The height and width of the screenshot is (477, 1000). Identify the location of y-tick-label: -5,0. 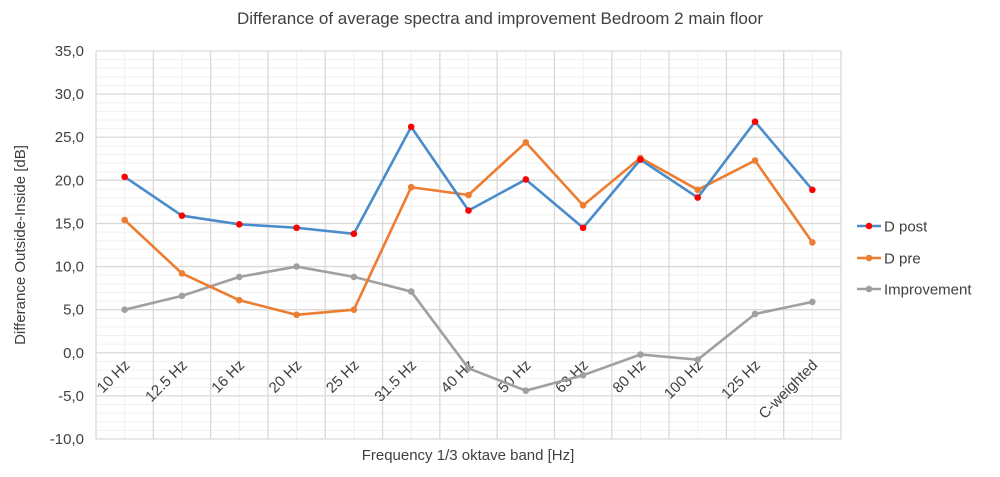
(71, 396).